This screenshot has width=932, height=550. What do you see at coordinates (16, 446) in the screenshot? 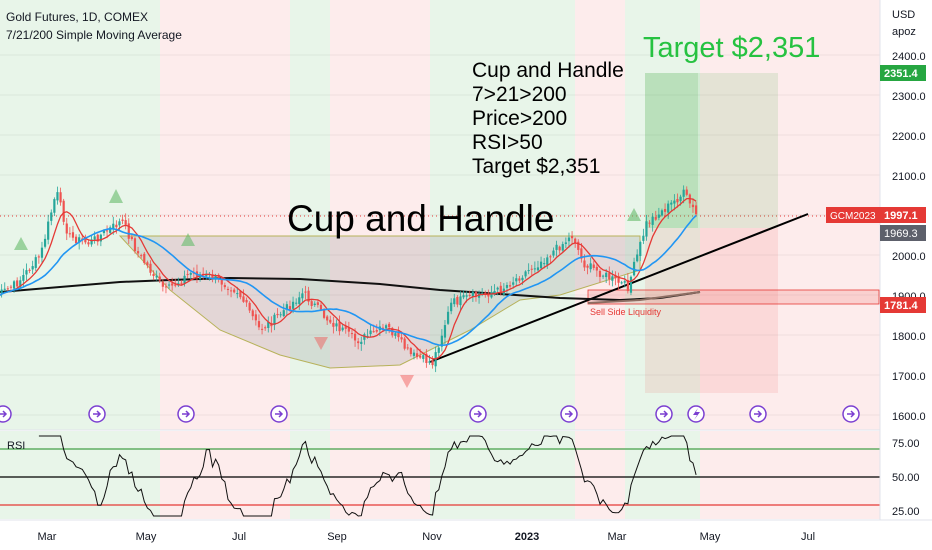
I see `rsi-label: RSI` at bounding box center [16, 446].